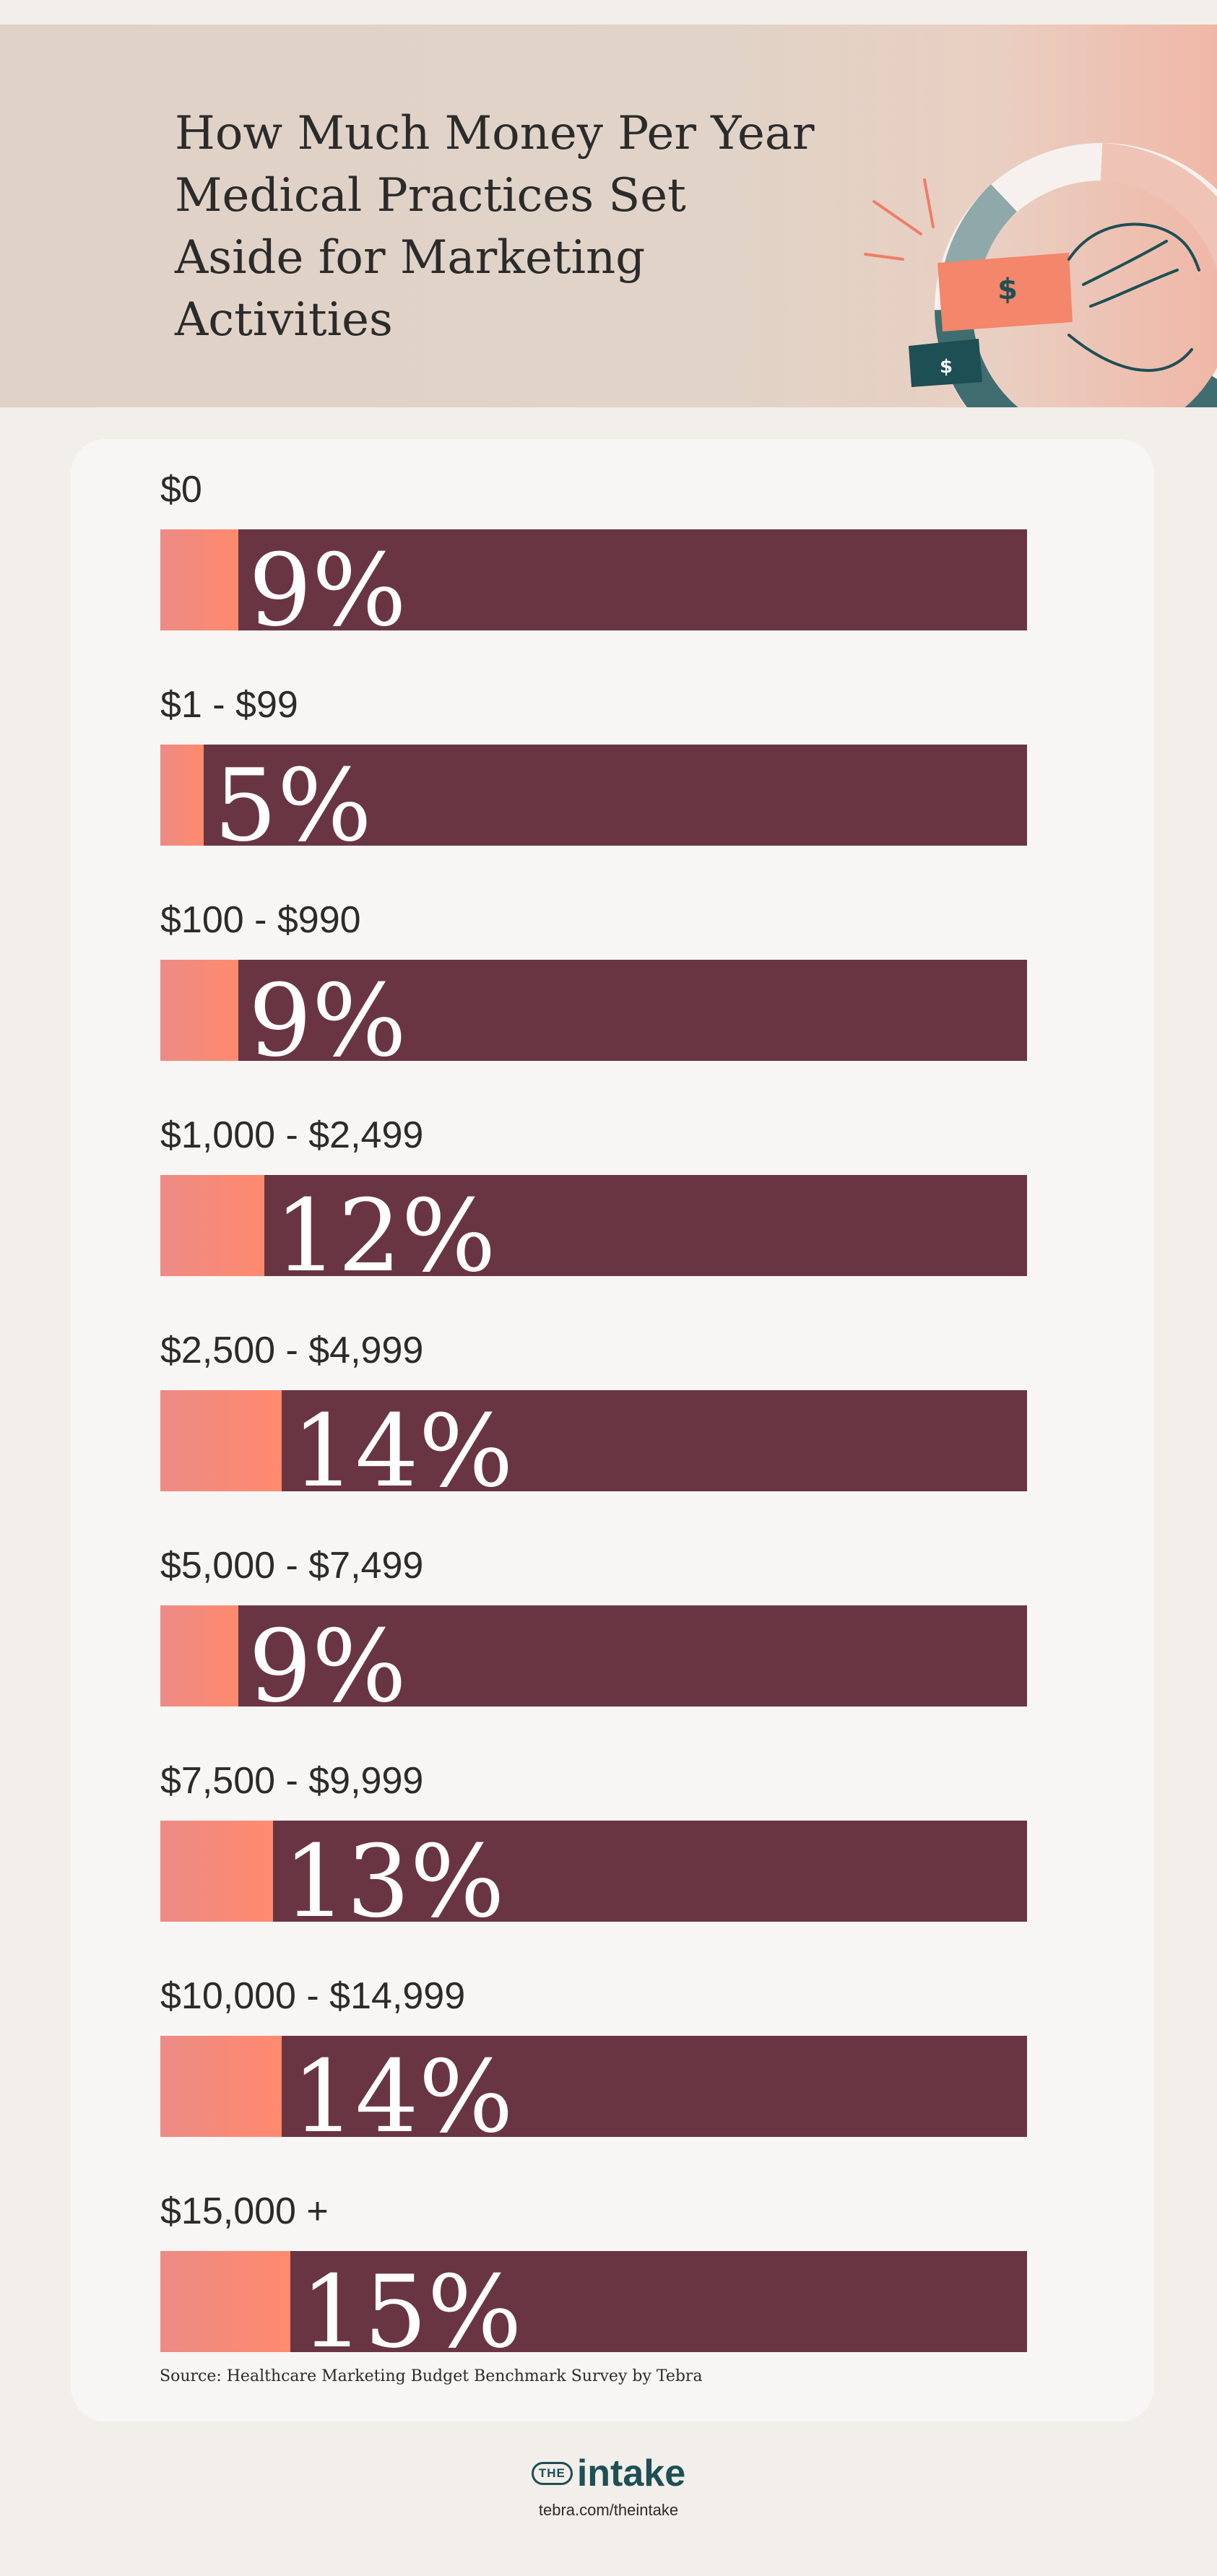 The width and height of the screenshot is (1217, 2576). I want to click on logo-wordmark: intake, so click(631, 2473).